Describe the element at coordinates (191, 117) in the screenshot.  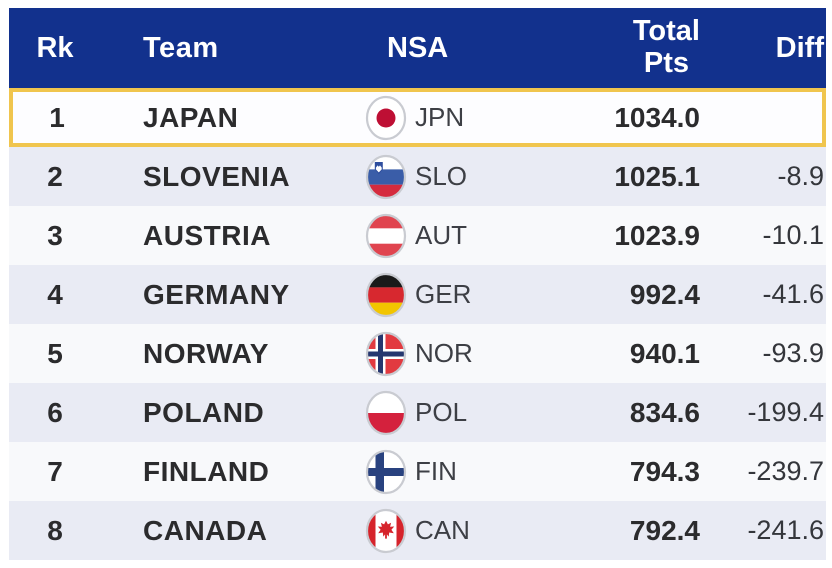
I see `team-cell: JAPAN` at that location.